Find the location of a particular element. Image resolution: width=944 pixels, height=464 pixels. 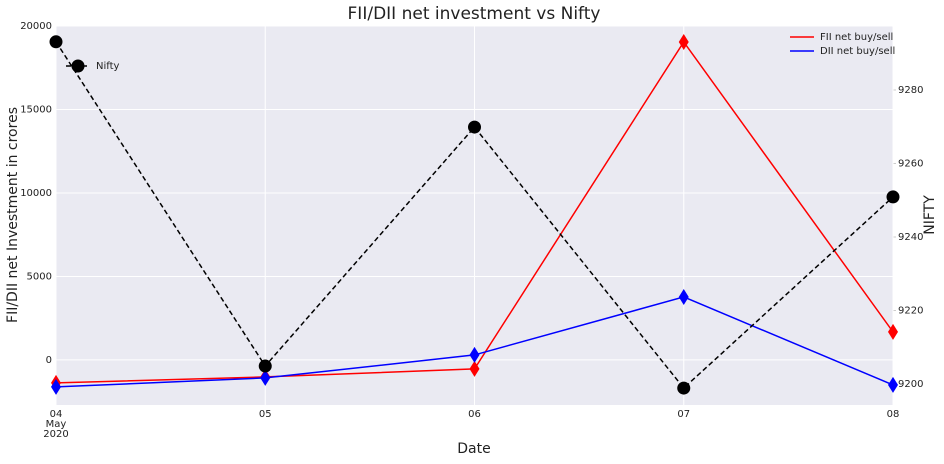

legend-label: DII net buy/sell is located at coordinates (857, 51).